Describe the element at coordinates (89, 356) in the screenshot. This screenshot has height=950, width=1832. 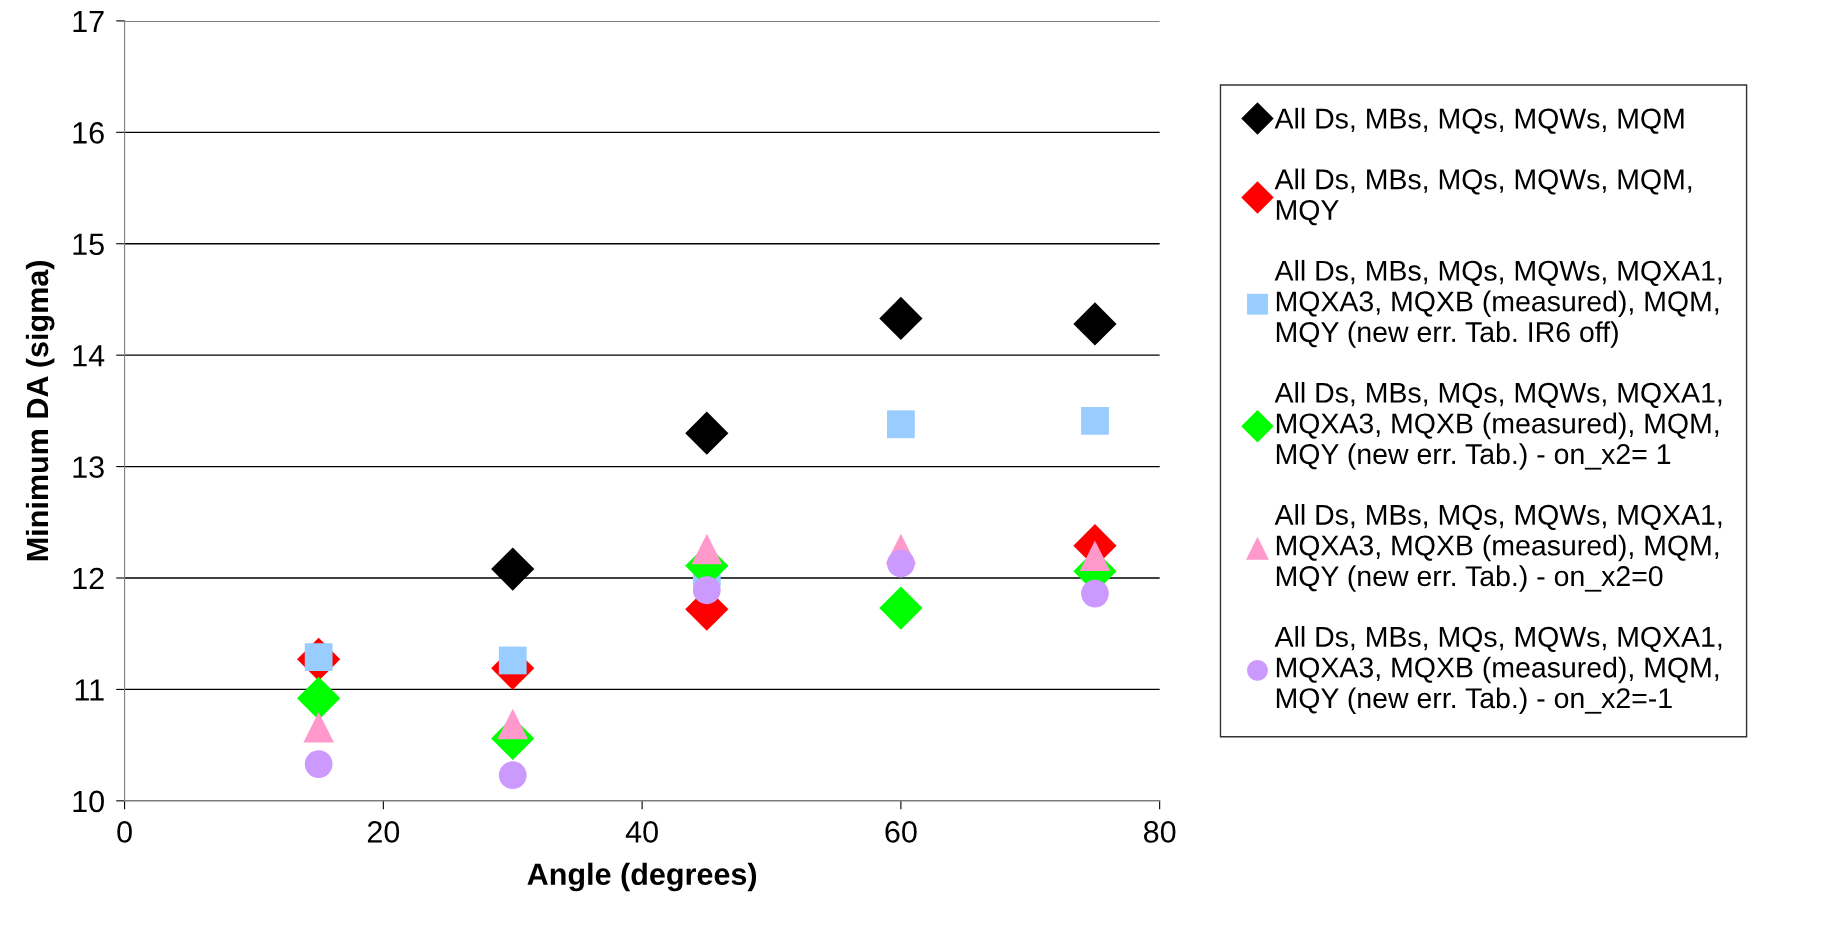
I see `y-tick-label: 14` at that location.